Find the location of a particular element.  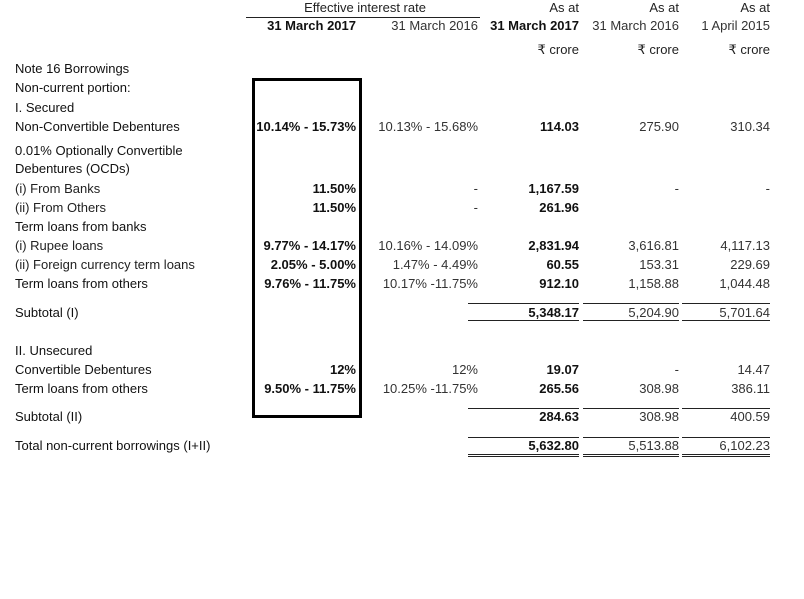

amount-cell-1: 1,167.59 is located at coordinates (553, 188).